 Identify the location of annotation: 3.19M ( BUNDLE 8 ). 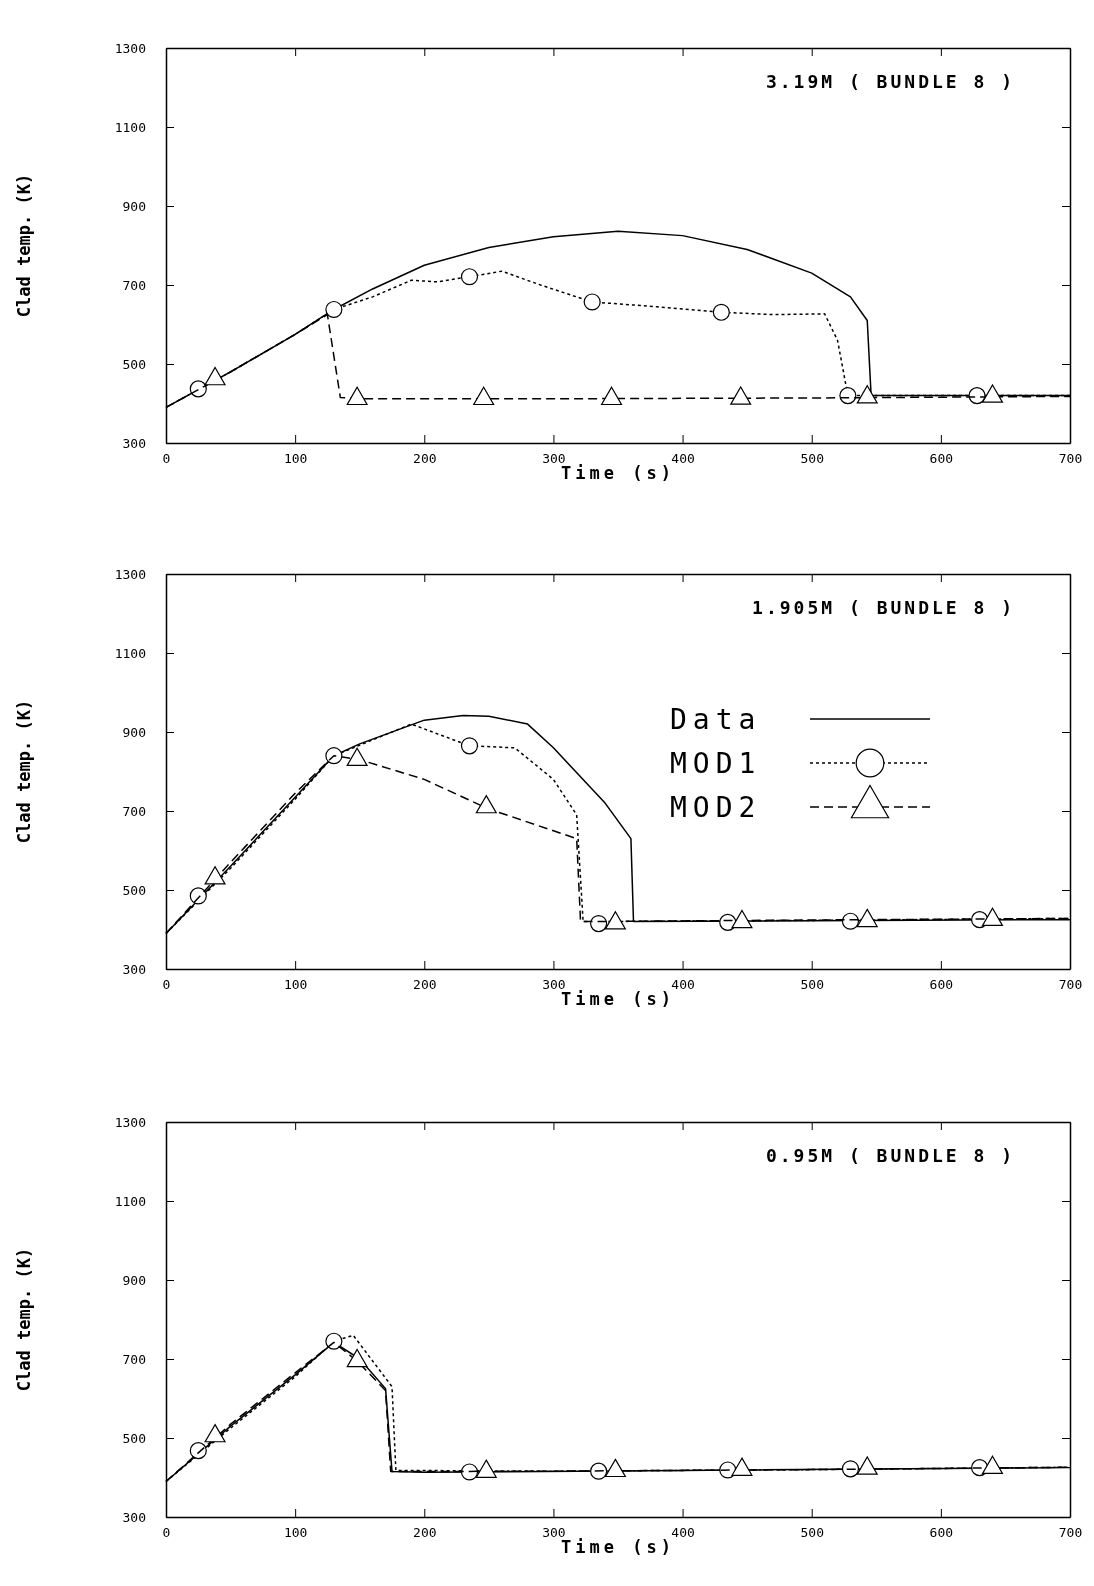
(890, 81).